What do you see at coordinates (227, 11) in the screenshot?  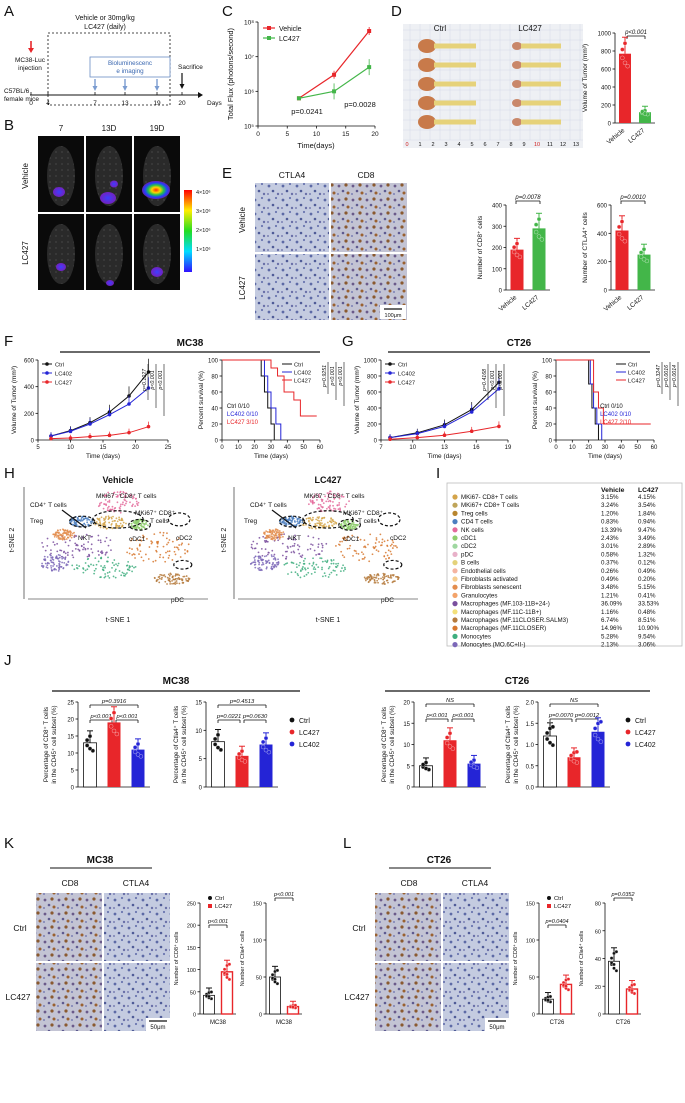 I see `panel-letter-C: C` at bounding box center [227, 11].